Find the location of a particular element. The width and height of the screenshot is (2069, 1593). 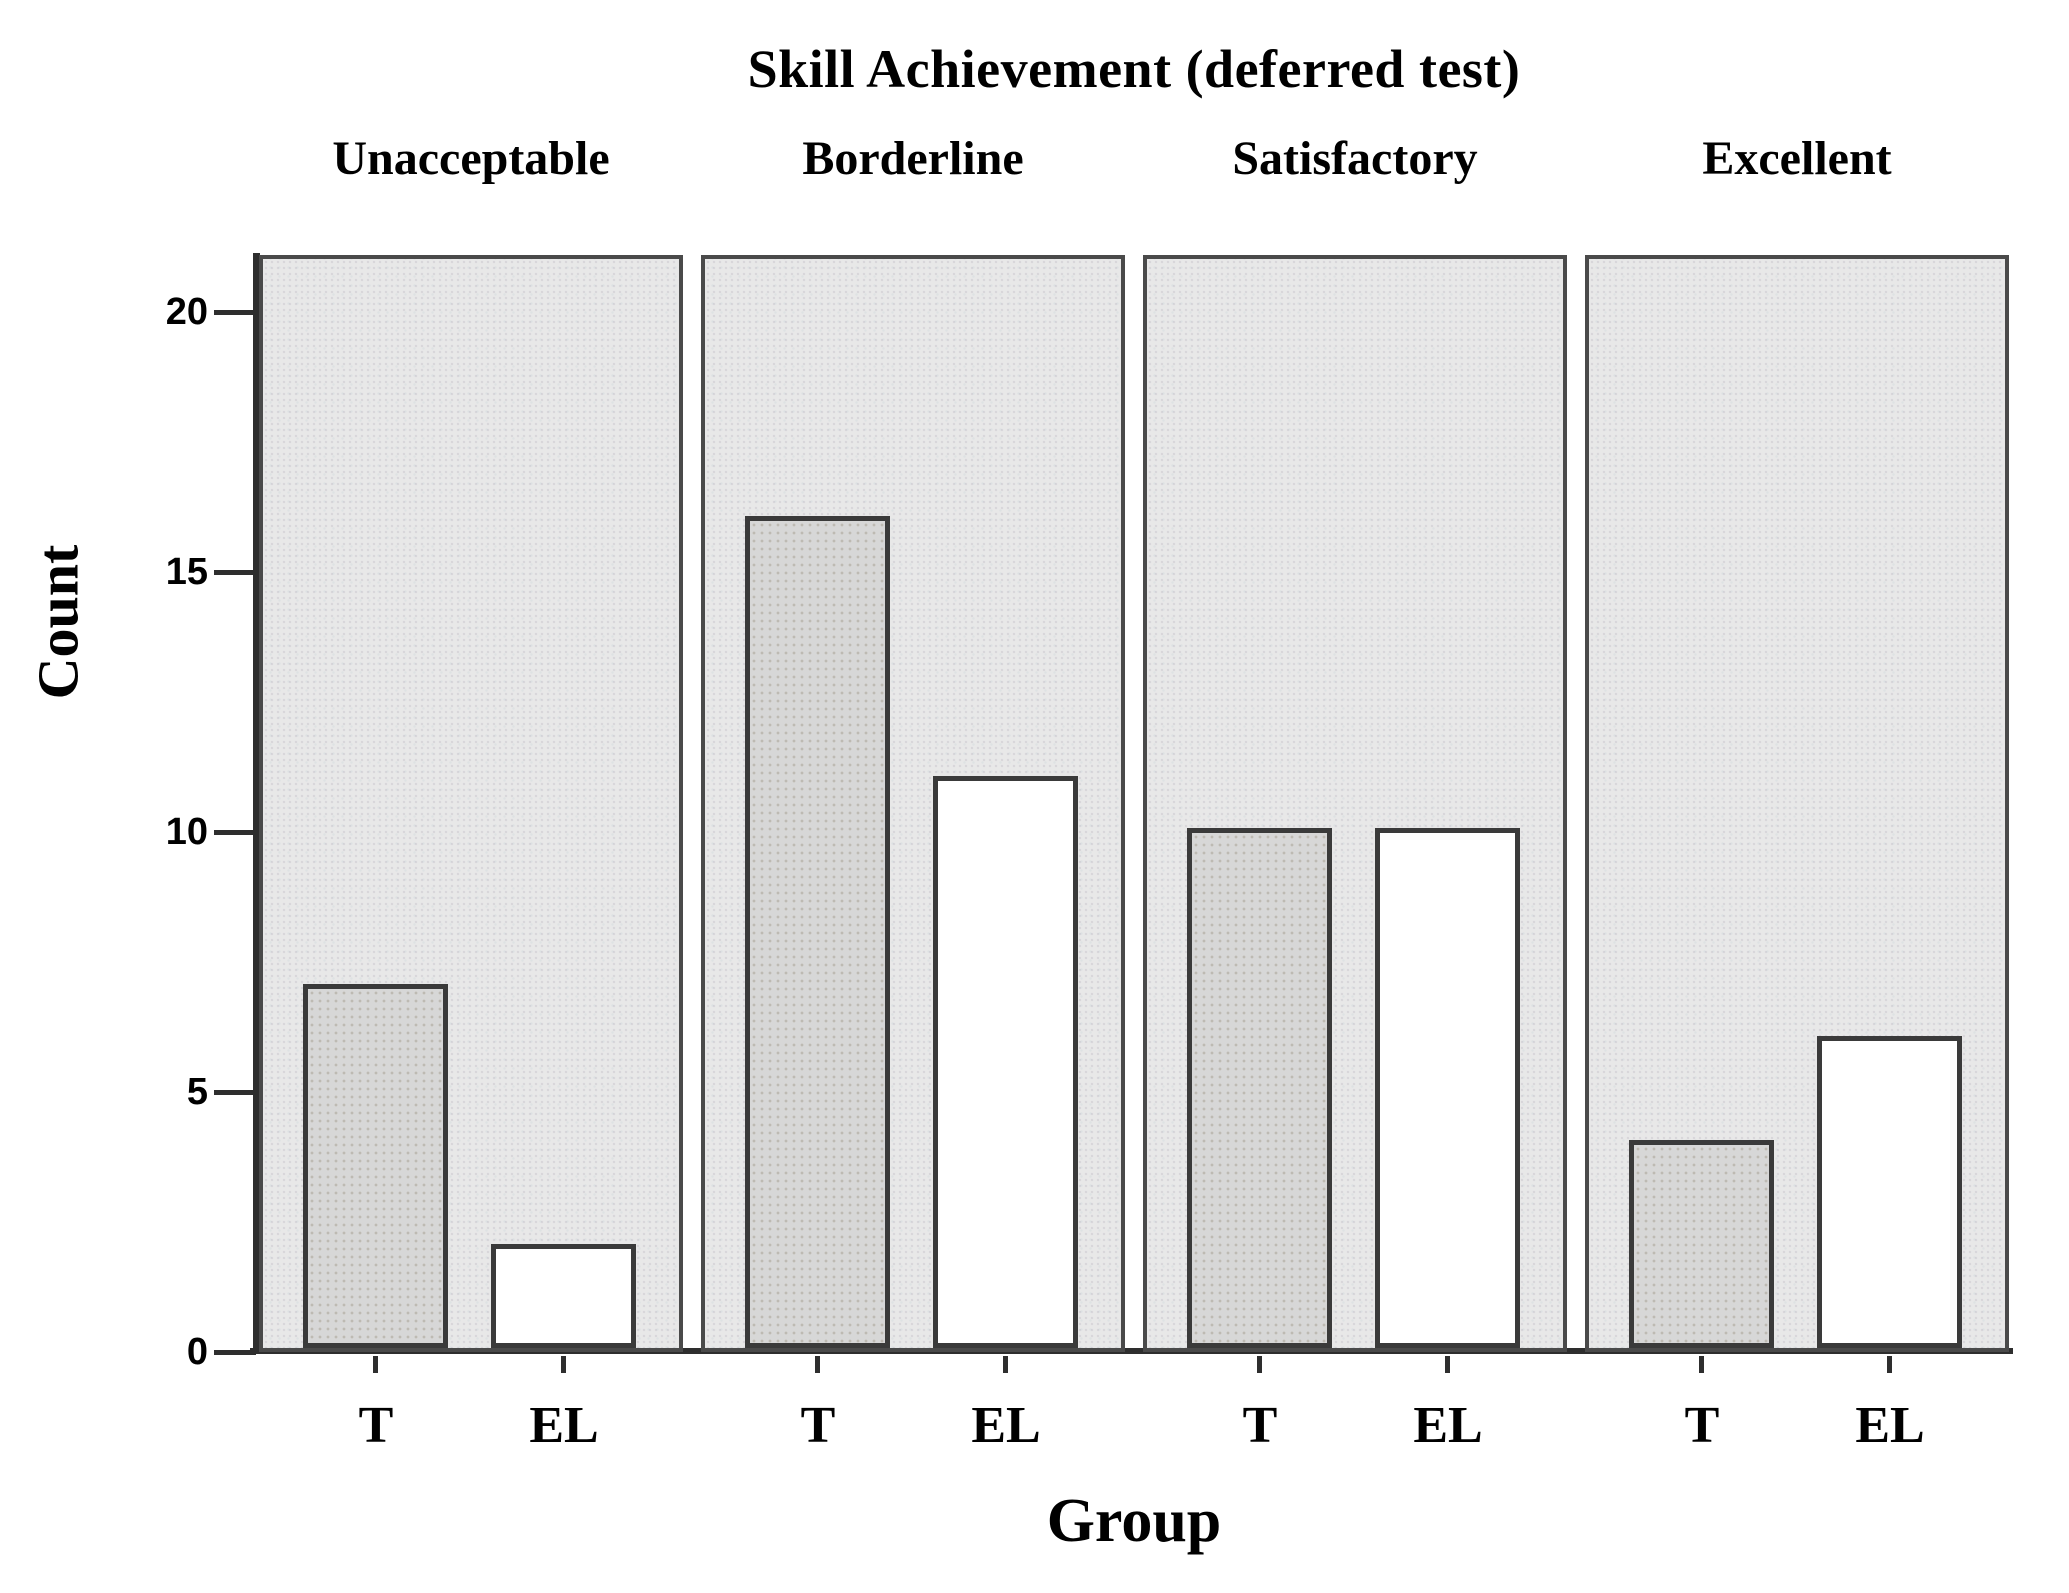

panel-header-unacceptable: Unacceptable is located at coordinates (471, 158).